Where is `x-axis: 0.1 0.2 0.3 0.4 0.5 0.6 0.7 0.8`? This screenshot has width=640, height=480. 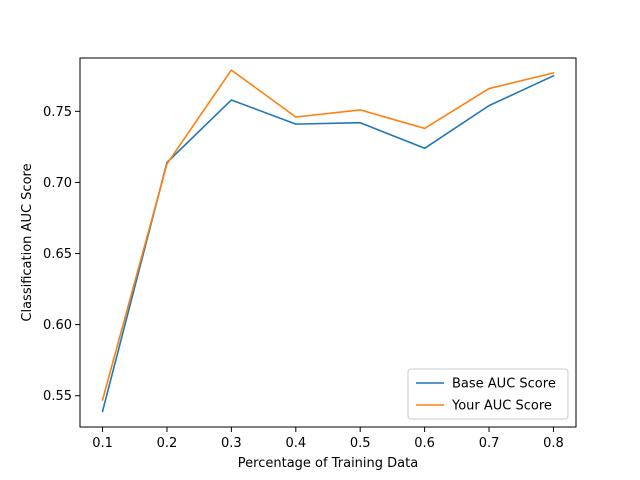
x-axis: 0.1 0.2 0.3 0.4 0.5 0.6 0.7 0.8 is located at coordinates (328, 439).